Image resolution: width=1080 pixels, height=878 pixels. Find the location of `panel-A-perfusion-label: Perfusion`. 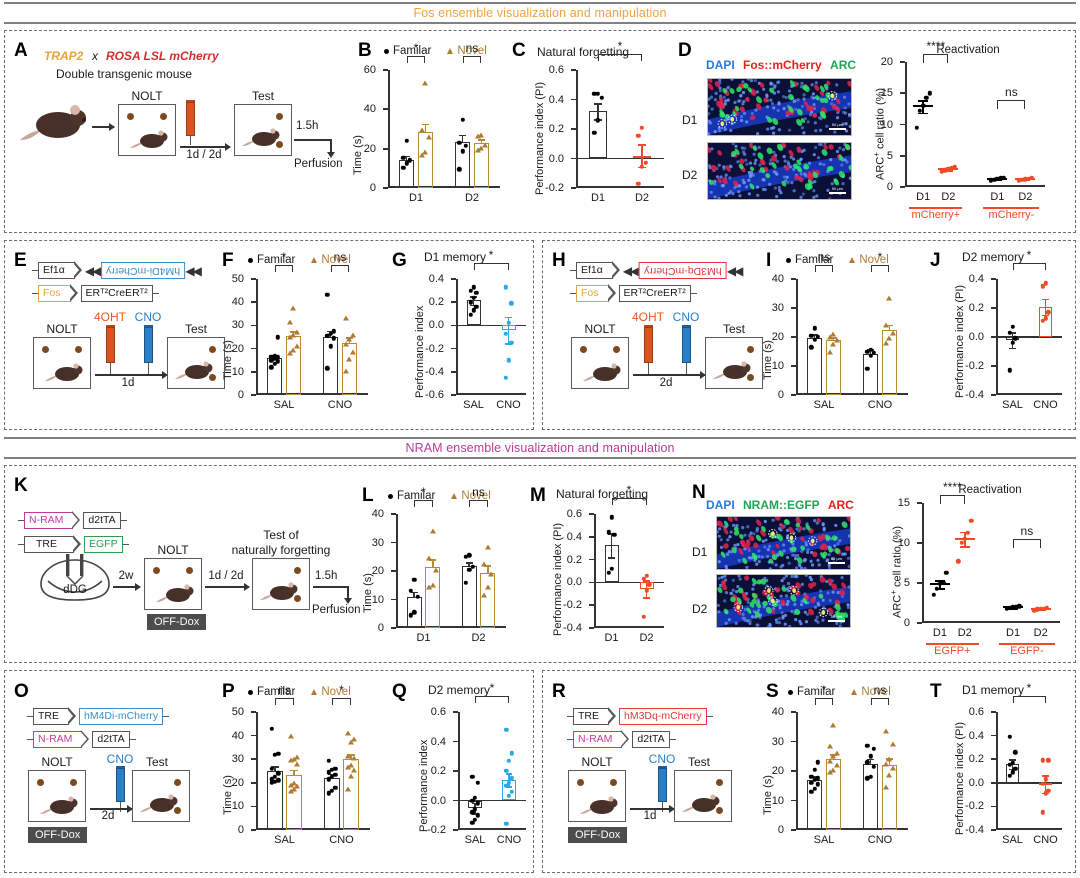

panel-A-perfusion-label: Perfusion is located at coordinates (318, 164).